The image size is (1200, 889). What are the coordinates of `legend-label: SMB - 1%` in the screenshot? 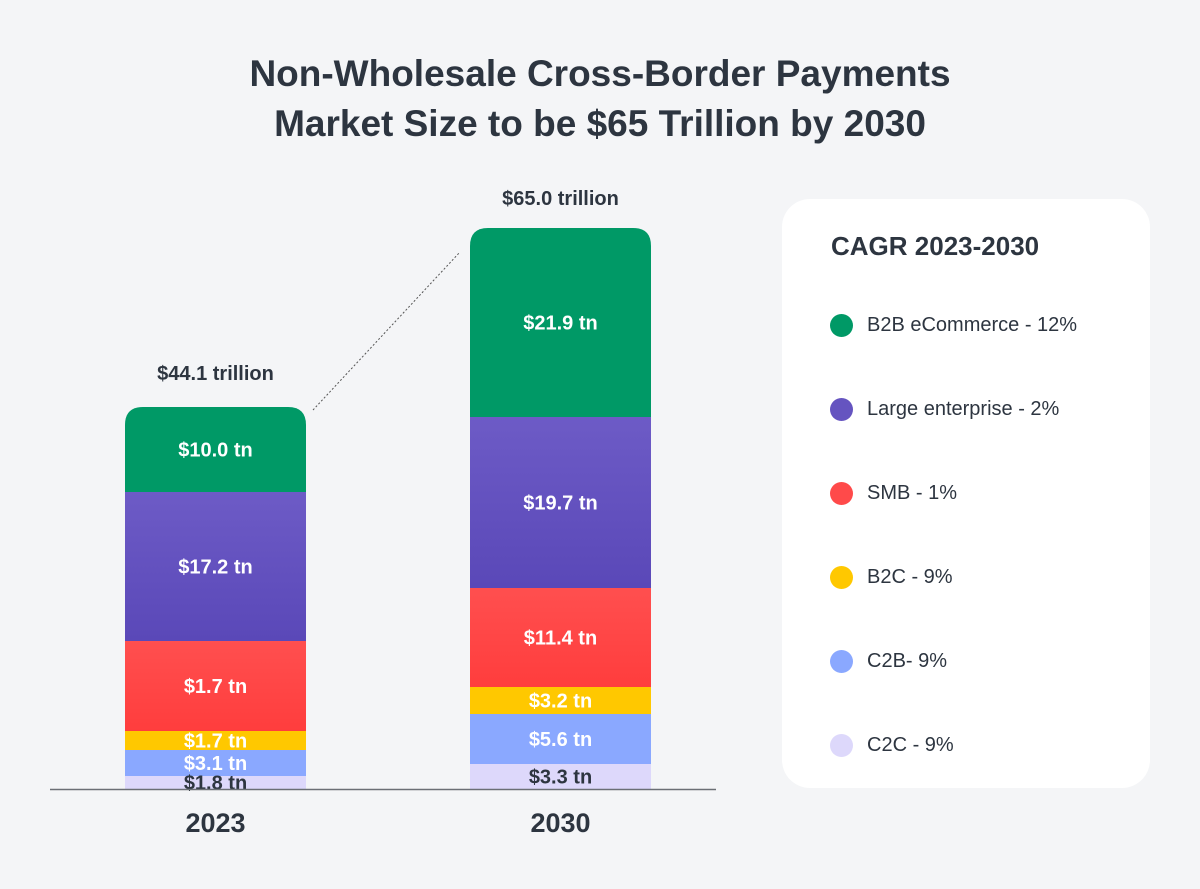 It's located at (912, 493).